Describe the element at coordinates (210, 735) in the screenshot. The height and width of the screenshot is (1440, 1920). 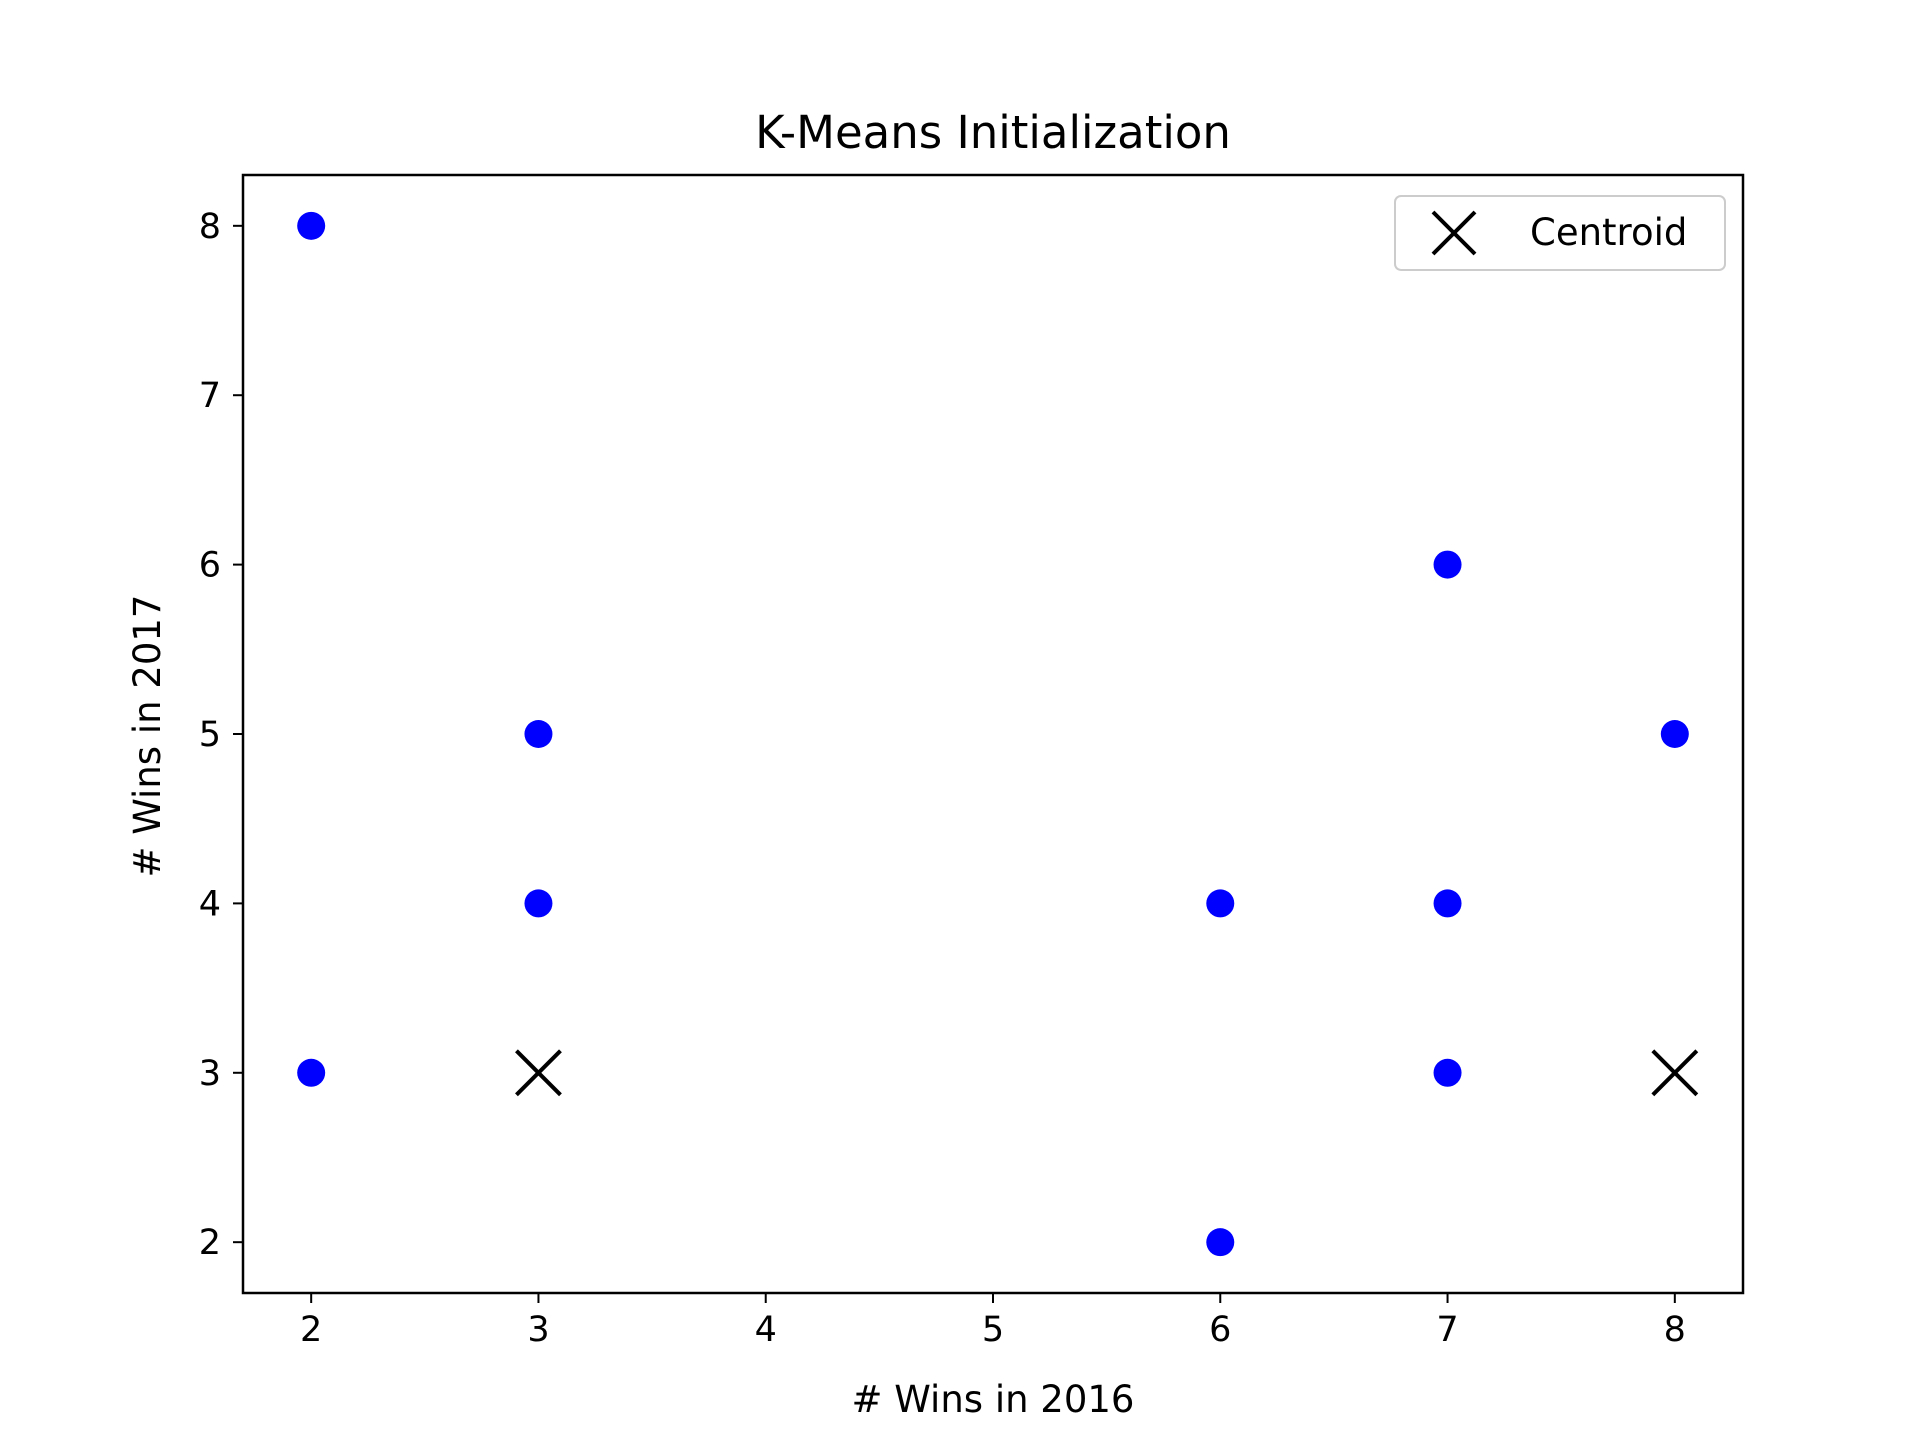
I see `y-tick-label: 5` at that location.